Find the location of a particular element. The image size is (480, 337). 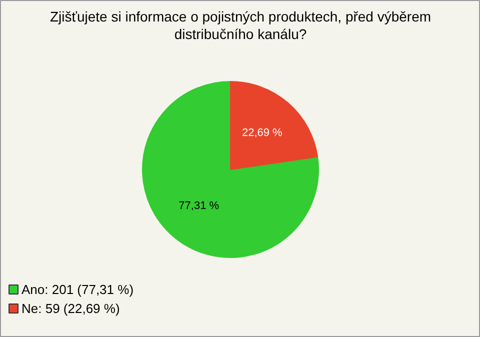

chart-title: Zjišťujete si informace o pojistných produktech, před výběrem distribučního kanálu? is located at coordinates (241, 25).